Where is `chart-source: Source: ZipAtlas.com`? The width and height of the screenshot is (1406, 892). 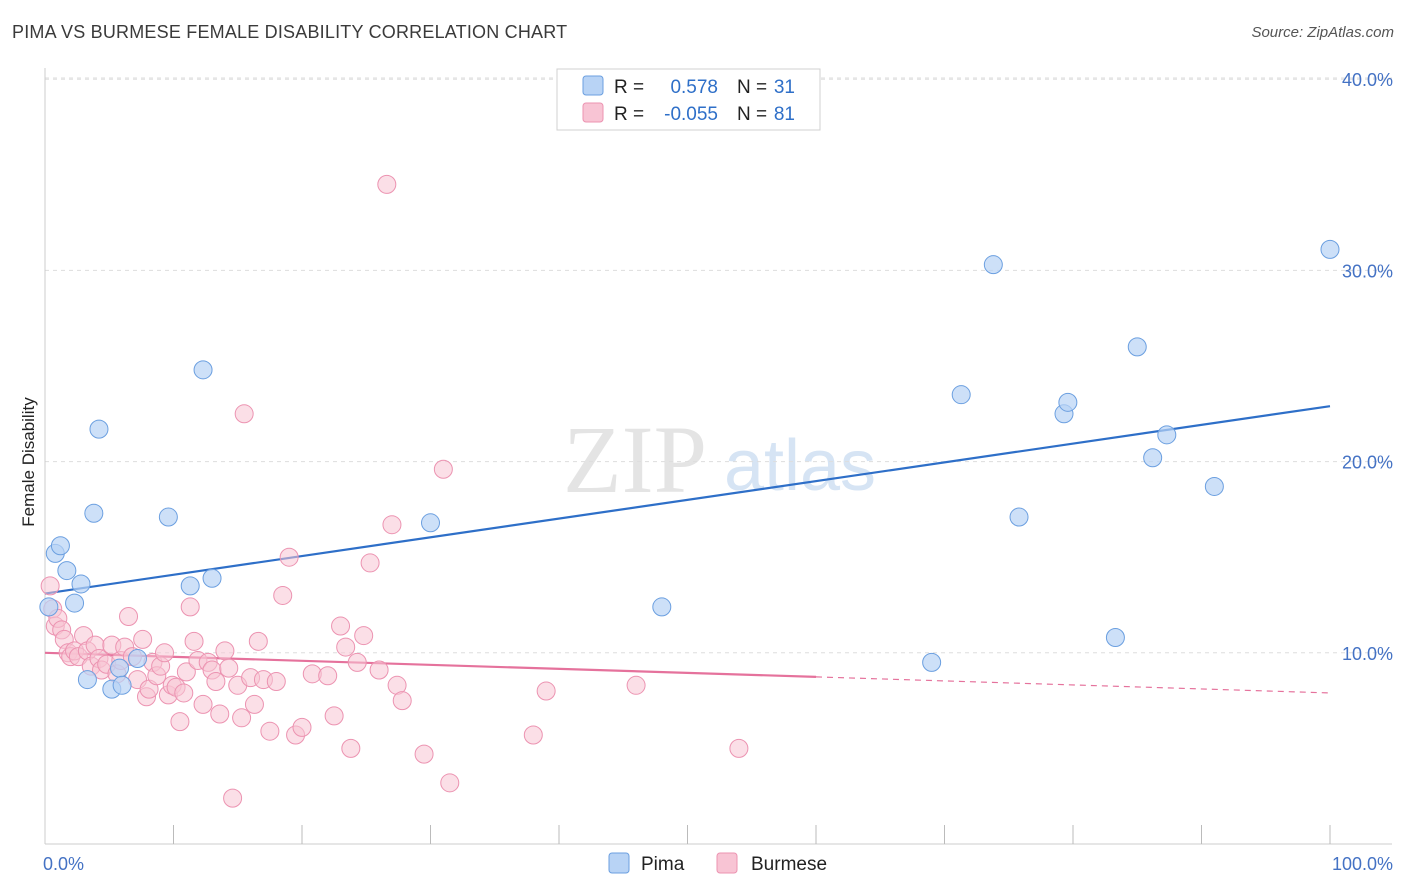
chart-source: Source: ZipAtlas.com is located at coordinates (1322, 32).